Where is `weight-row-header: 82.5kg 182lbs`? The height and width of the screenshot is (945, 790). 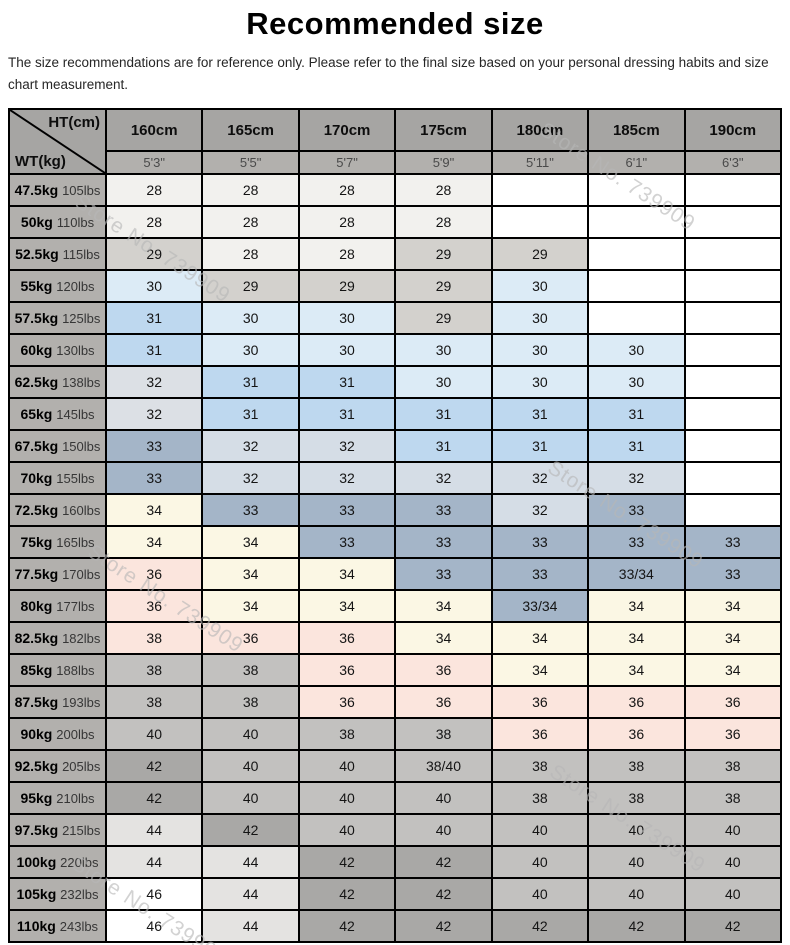 weight-row-header: 82.5kg 182lbs is located at coordinates (57, 638).